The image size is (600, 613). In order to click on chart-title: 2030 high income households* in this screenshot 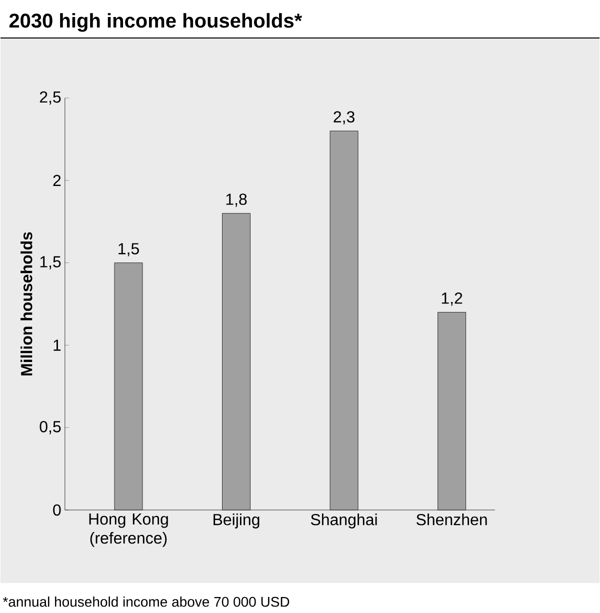, I will do `click(155, 22)`.